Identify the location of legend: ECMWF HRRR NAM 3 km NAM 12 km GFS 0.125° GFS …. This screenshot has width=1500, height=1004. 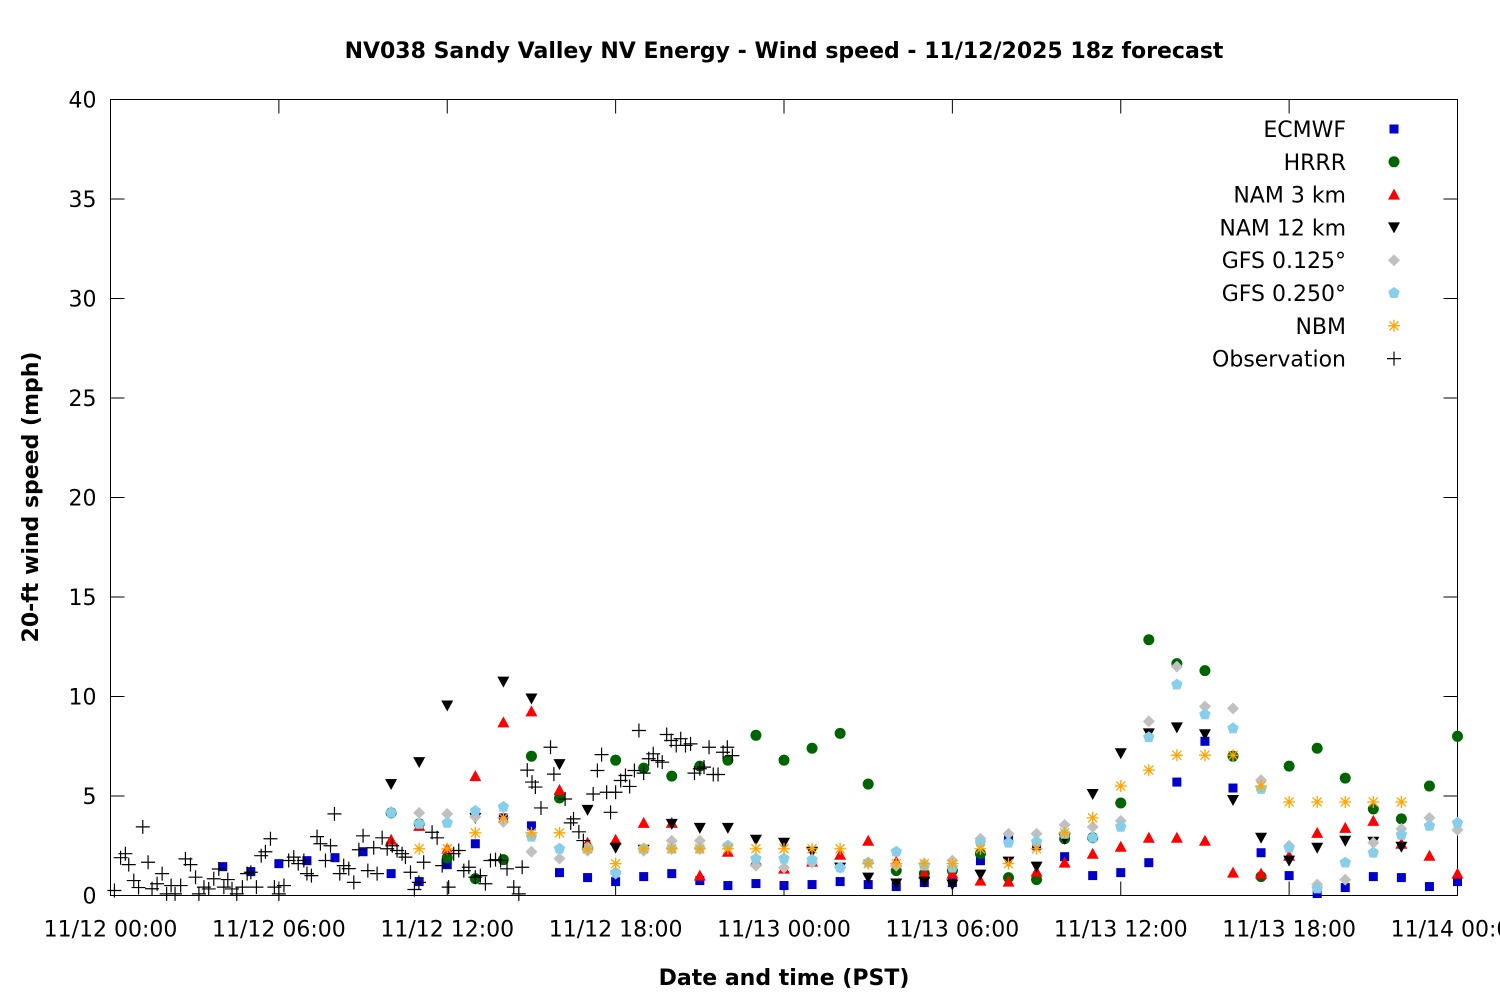
(1306, 245).